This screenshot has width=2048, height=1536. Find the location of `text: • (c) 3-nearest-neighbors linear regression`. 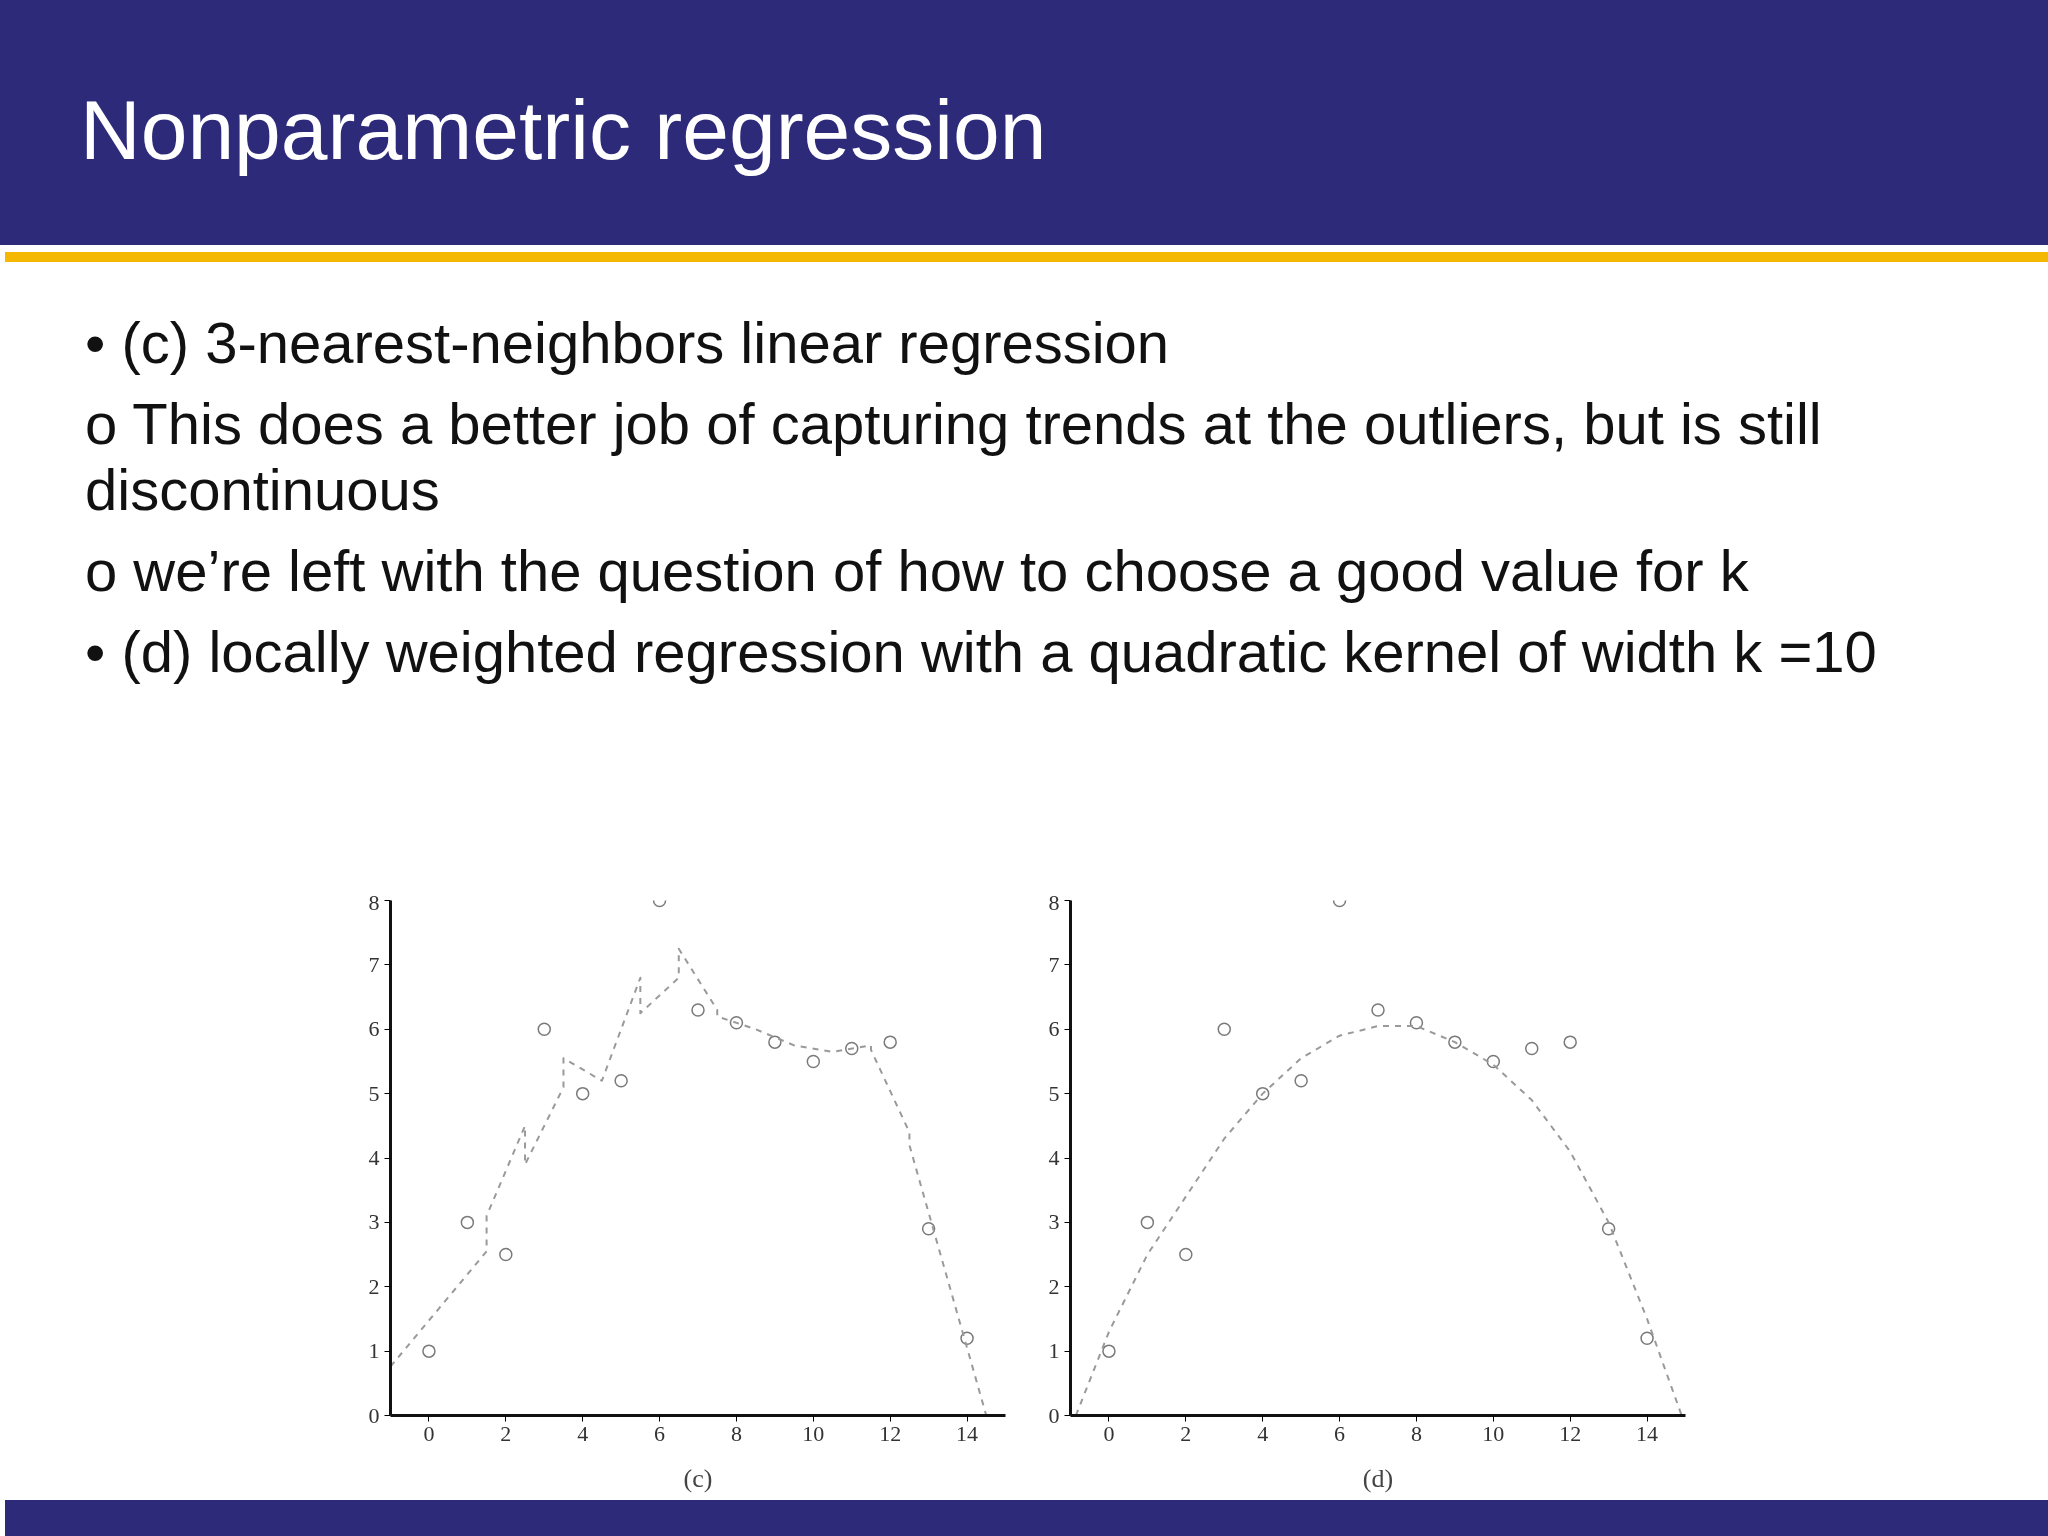

text: • (c) 3-nearest-neighbors linear regression is located at coordinates (628, 343).